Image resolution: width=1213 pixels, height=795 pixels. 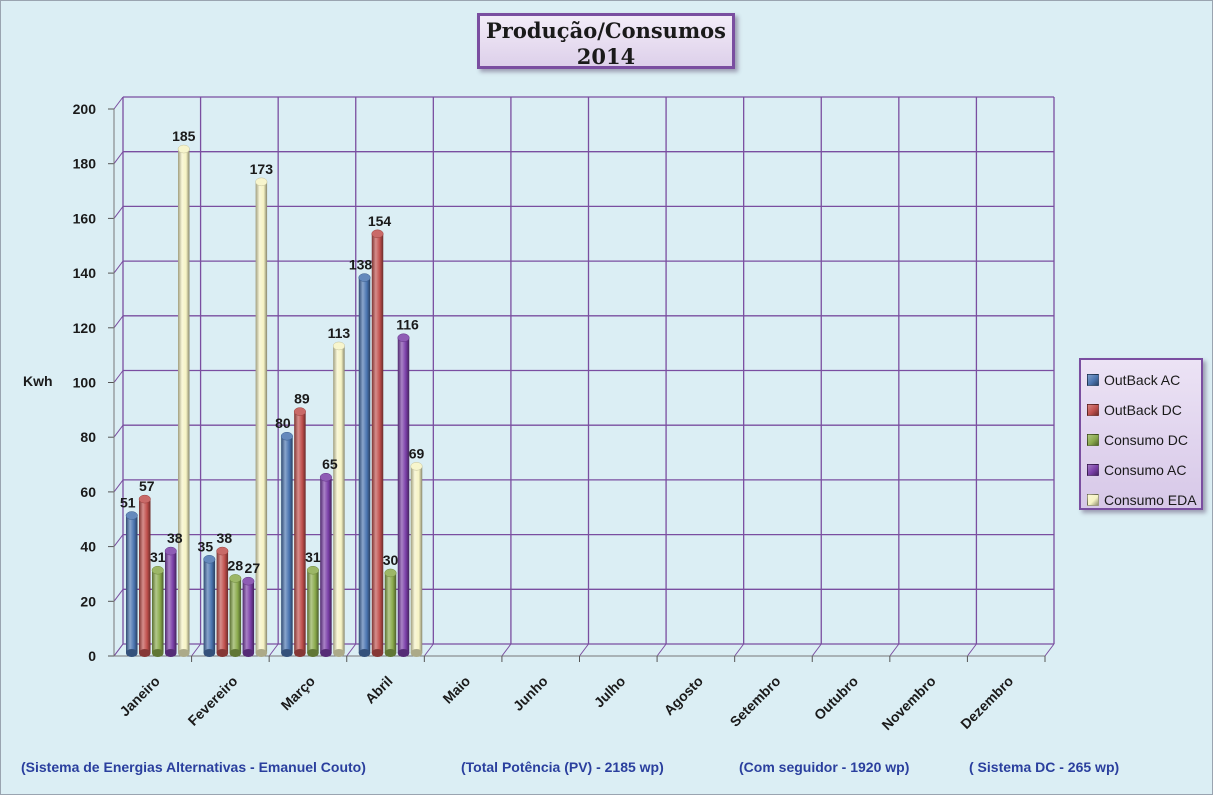 I want to click on legend-item: Consumo EDA, so click(x=1144, y=500).